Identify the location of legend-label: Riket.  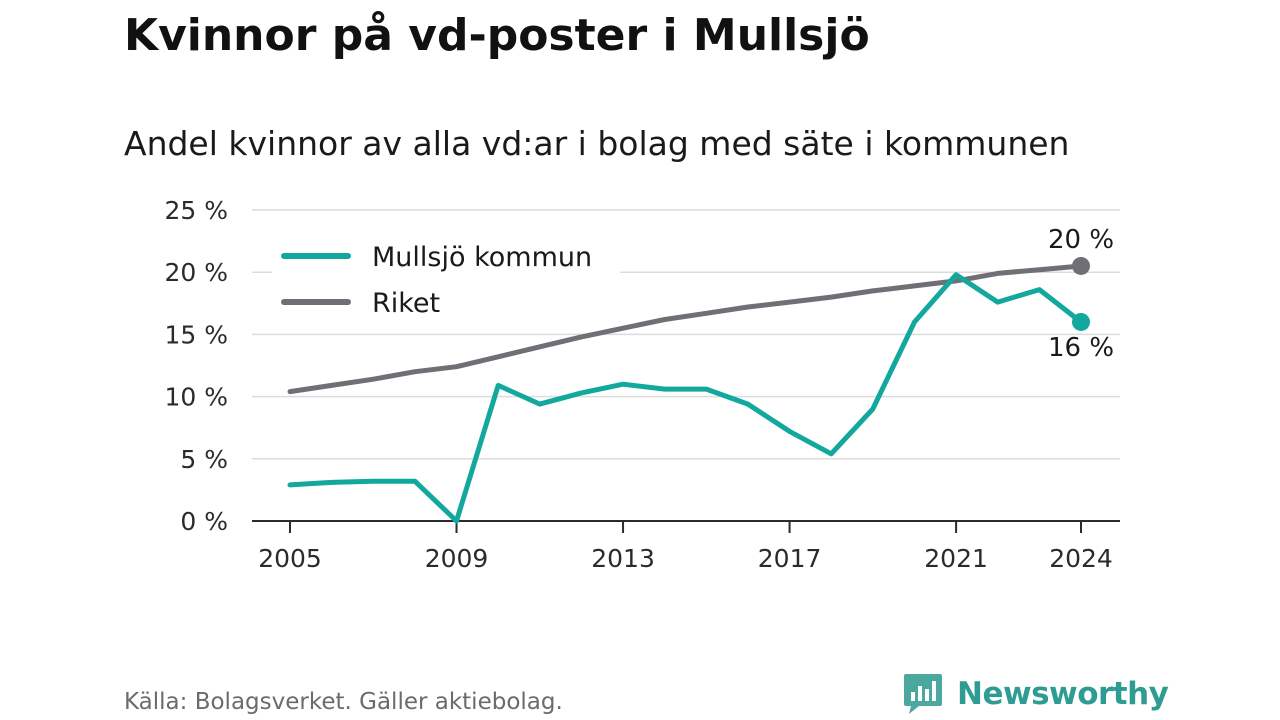
(406, 303).